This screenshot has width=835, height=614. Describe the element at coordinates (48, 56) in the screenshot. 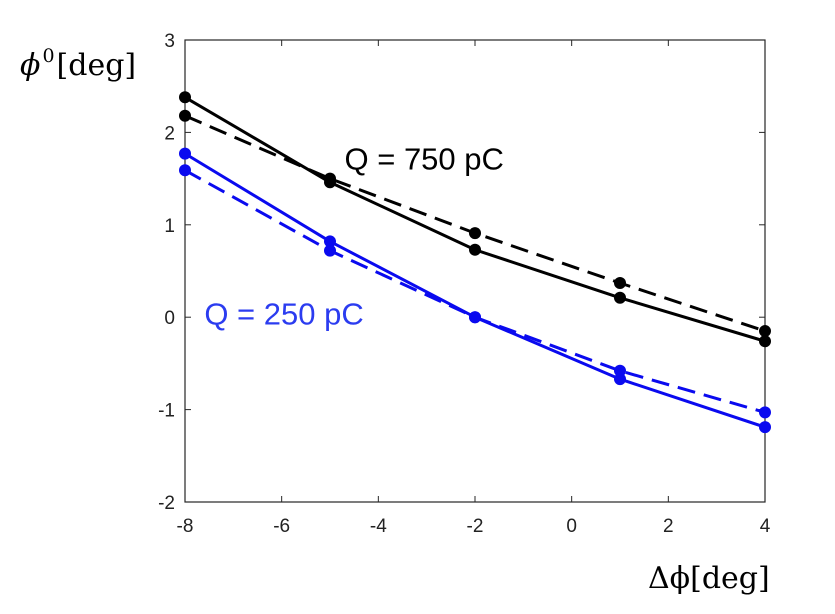

I see `y-axis-title-sup: 0` at that location.